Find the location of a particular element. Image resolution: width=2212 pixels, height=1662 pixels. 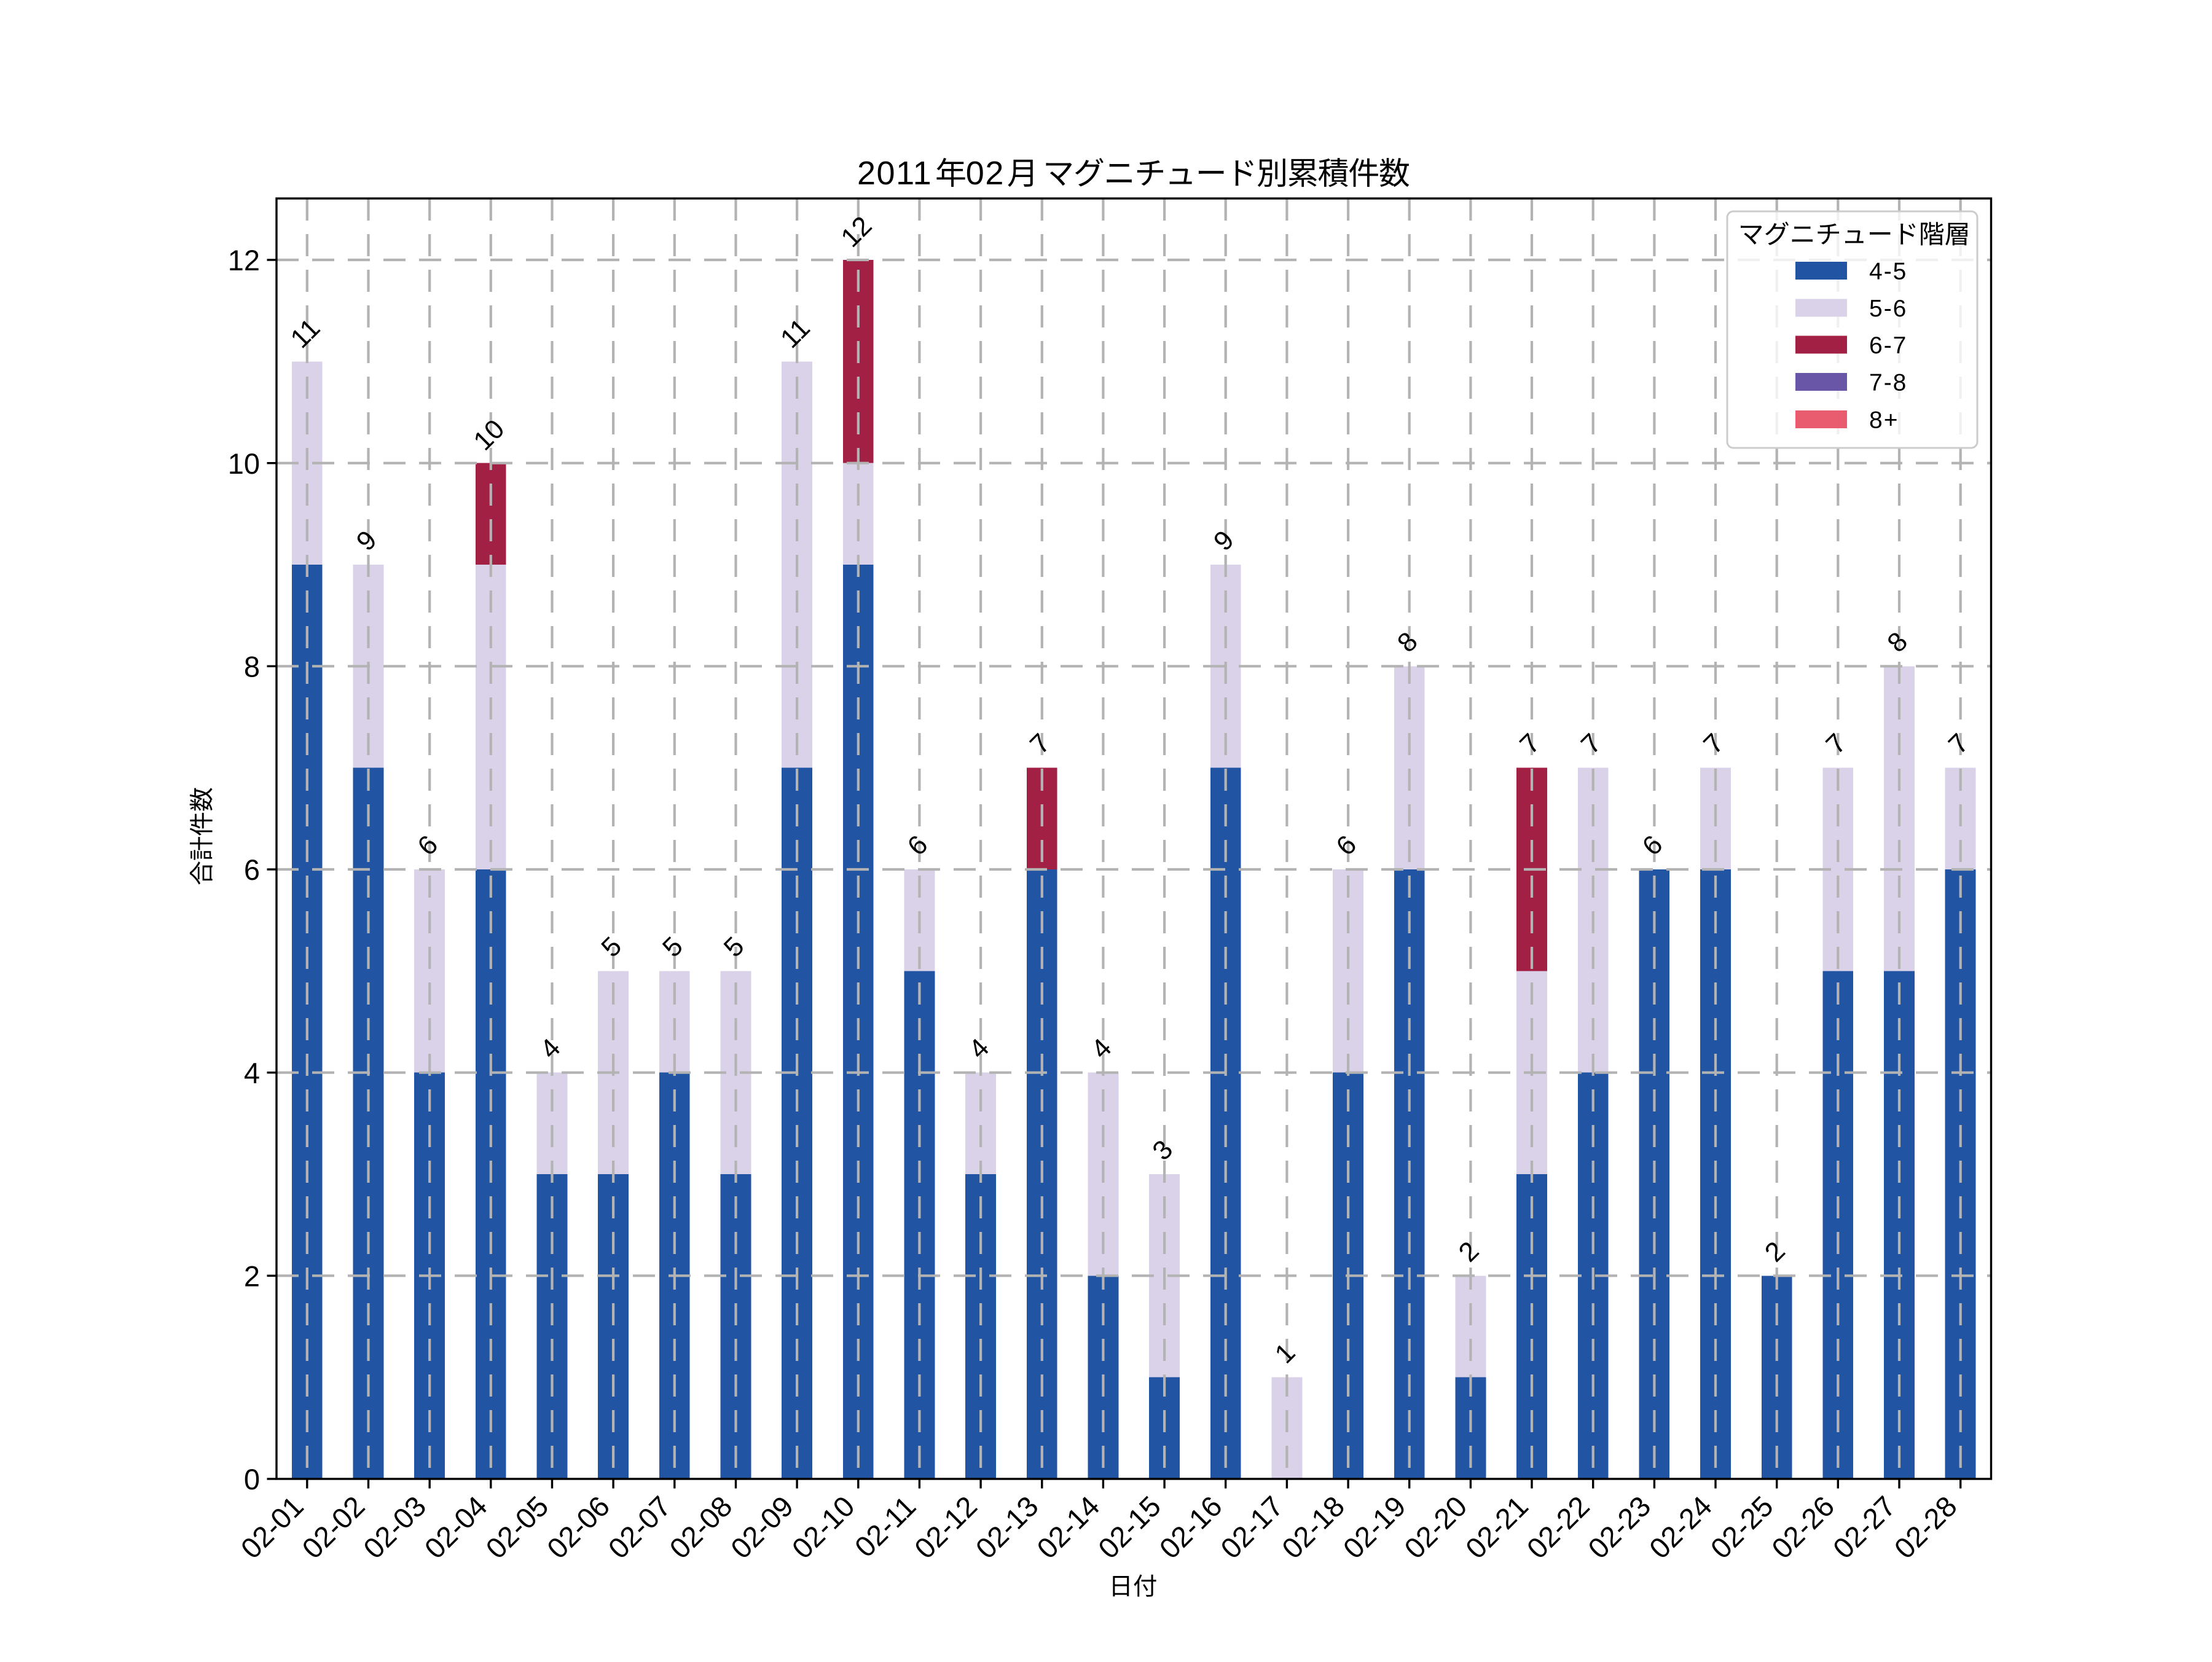

svg-text: 7-8 is located at coordinates (1888, 382).